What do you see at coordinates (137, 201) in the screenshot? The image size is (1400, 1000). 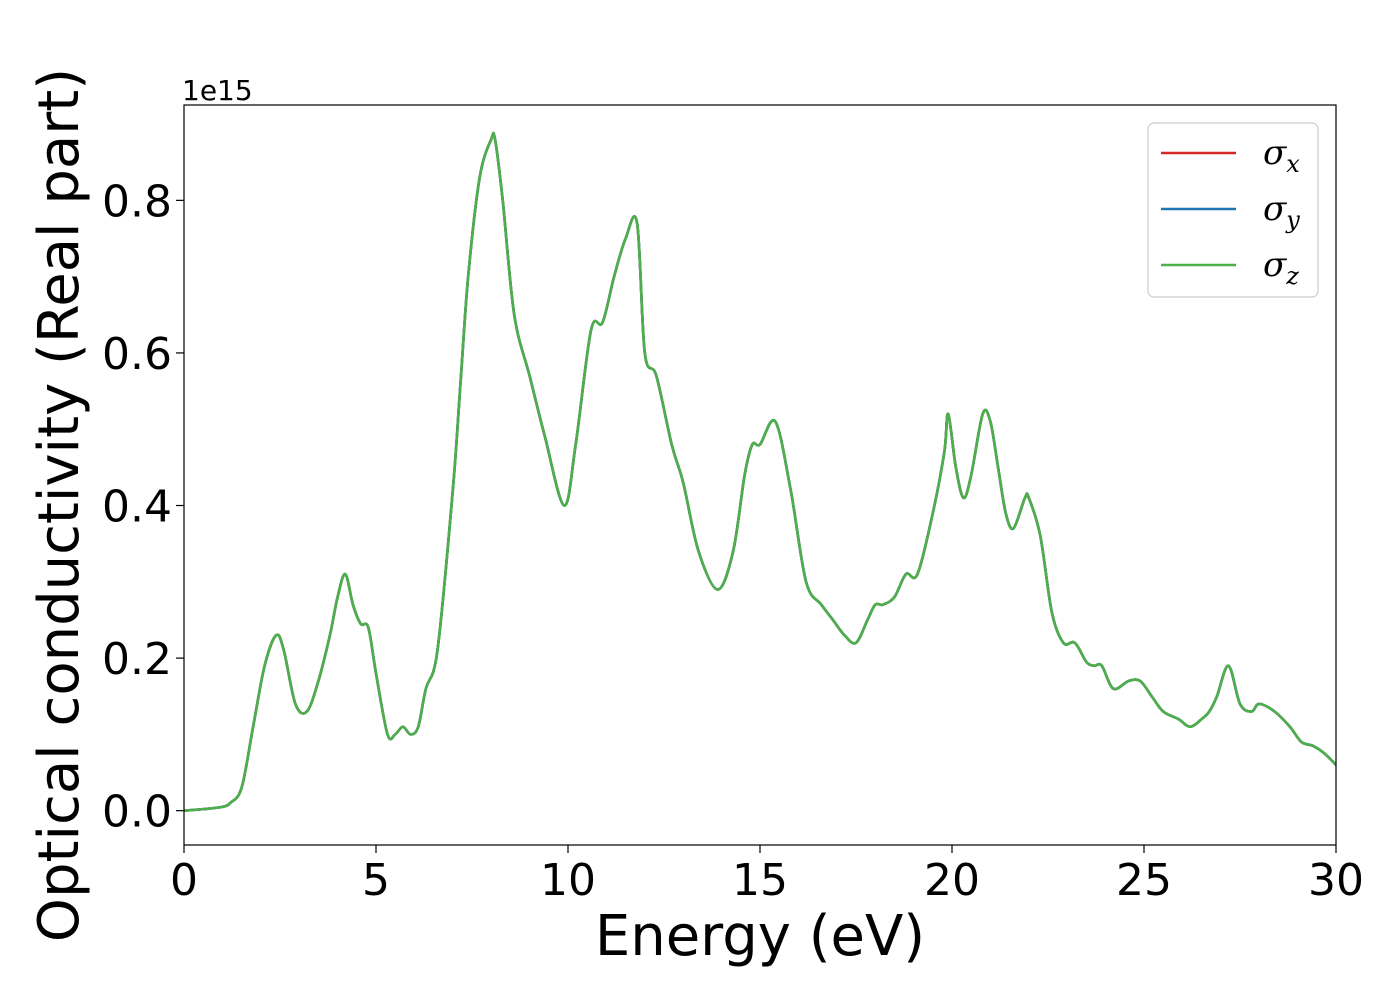 I see `y-tick-label: 0.8` at bounding box center [137, 201].